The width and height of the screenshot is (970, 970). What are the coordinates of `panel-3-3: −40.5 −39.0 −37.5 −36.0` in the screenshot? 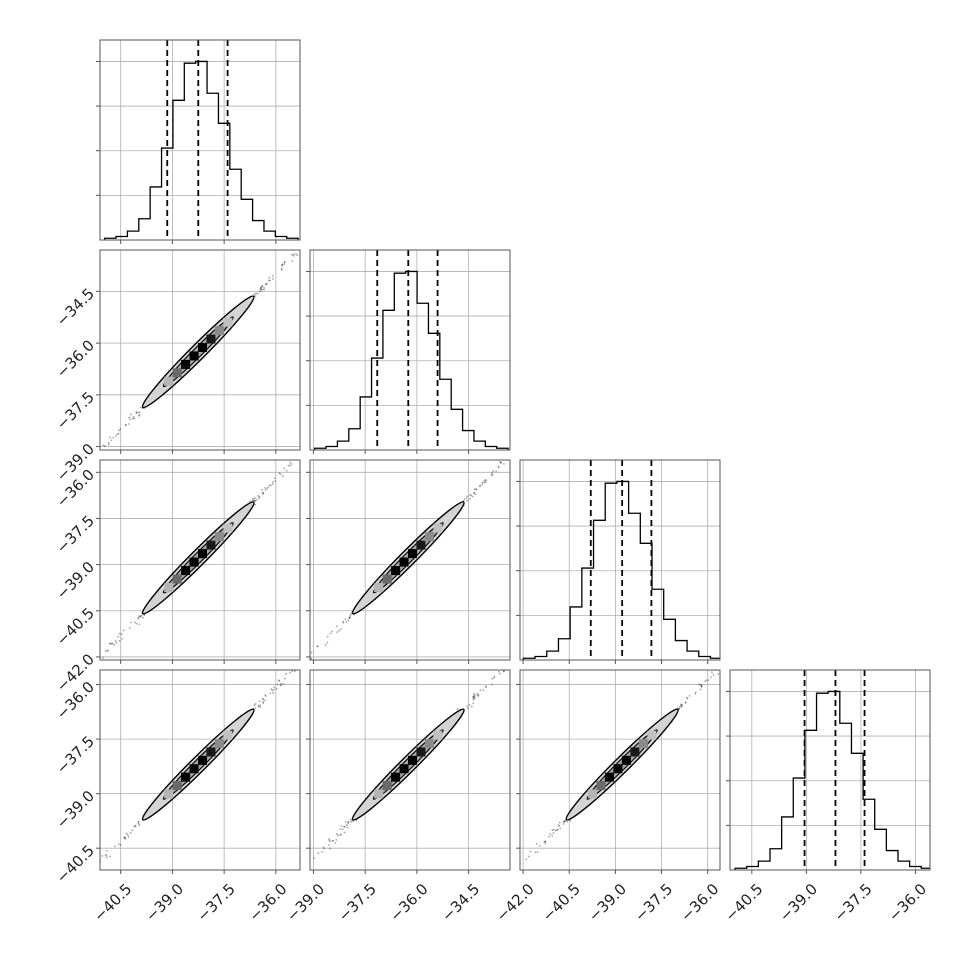 It's located at (826, 797).